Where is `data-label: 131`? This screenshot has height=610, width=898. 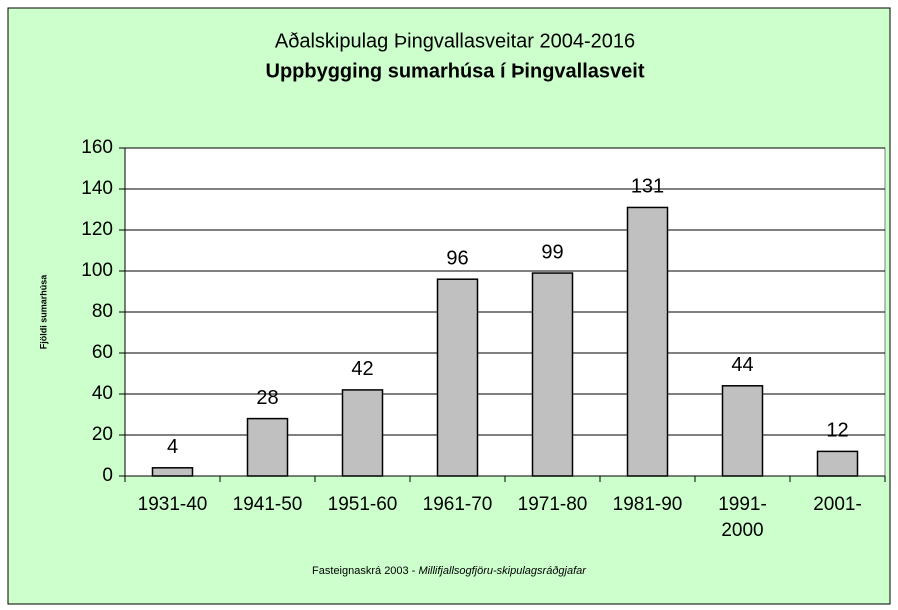
data-label: 131 is located at coordinates (647, 187).